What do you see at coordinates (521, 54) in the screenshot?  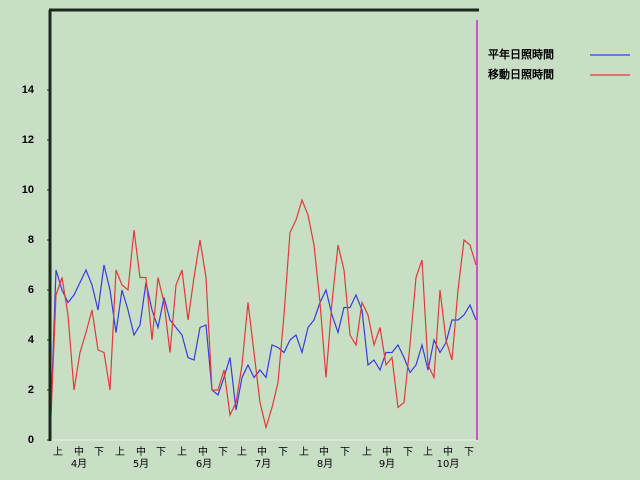 I see `legend-label: 平年日照時間` at bounding box center [521, 54].